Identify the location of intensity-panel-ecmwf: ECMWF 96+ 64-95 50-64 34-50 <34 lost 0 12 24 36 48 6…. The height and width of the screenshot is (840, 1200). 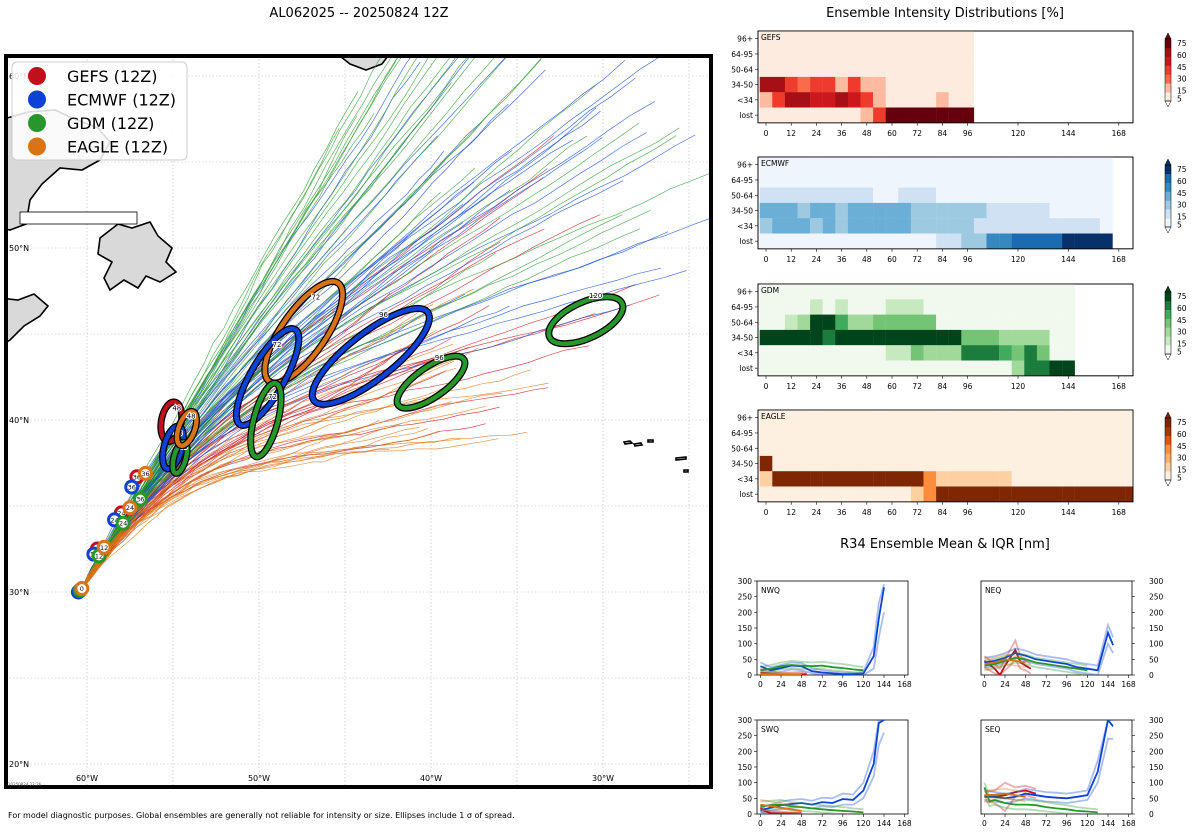
(959, 210).